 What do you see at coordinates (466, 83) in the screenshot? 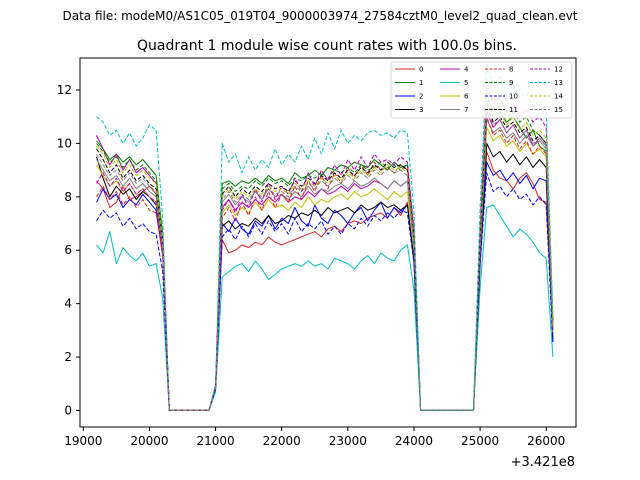
I see `legend-label-5: 5` at bounding box center [466, 83].